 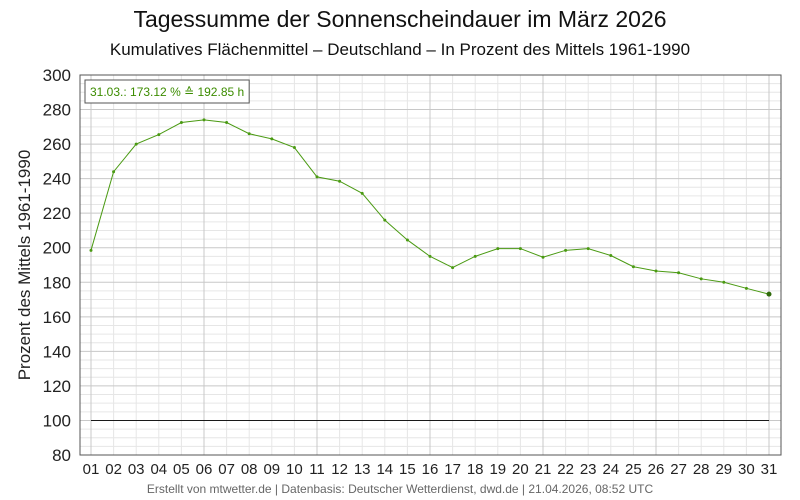 What do you see at coordinates (746, 469) in the screenshot?
I see `x-tick-label: 30` at bounding box center [746, 469].